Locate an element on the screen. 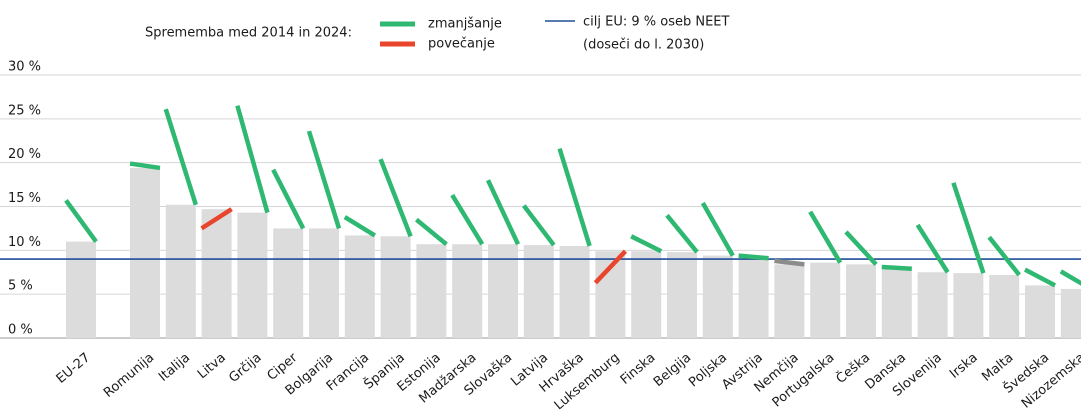 The image size is (1081, 420). legend-label: zmanjšanje is located at coordinates (465, 24).